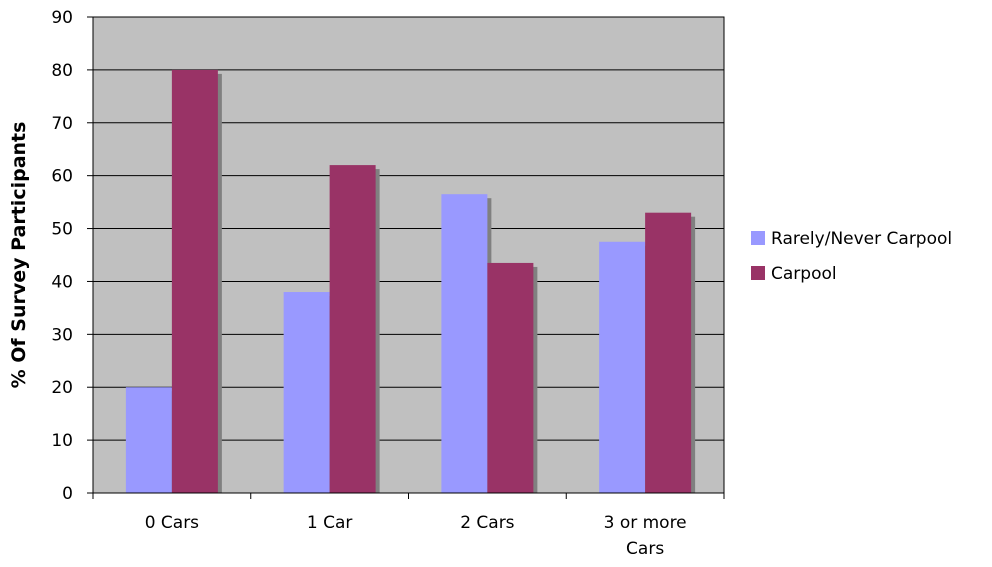 This screenshot has width=992, height=567. What do you see at coordinates (72, 256) in the screenshot?
I see `y-axis-ticks: 0 10 20 30 40 50 60 70 80 90` at bounding box center [72, 256].